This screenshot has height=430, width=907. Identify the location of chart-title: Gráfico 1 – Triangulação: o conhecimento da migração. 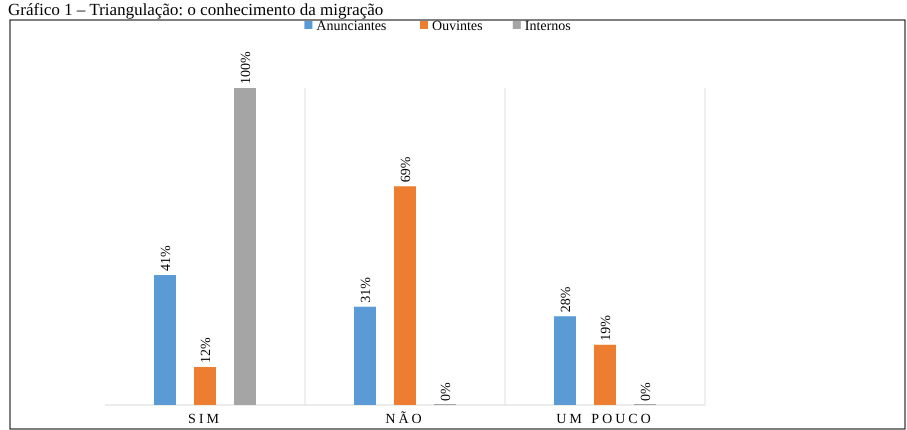
(196, 9).